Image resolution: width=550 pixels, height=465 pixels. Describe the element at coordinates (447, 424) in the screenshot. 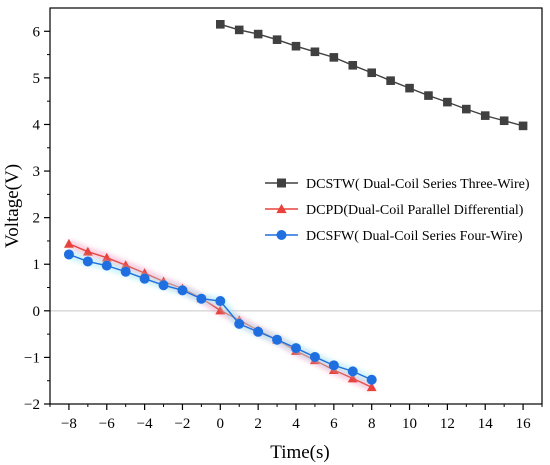

I see `x-tick-label: 12` at that location.